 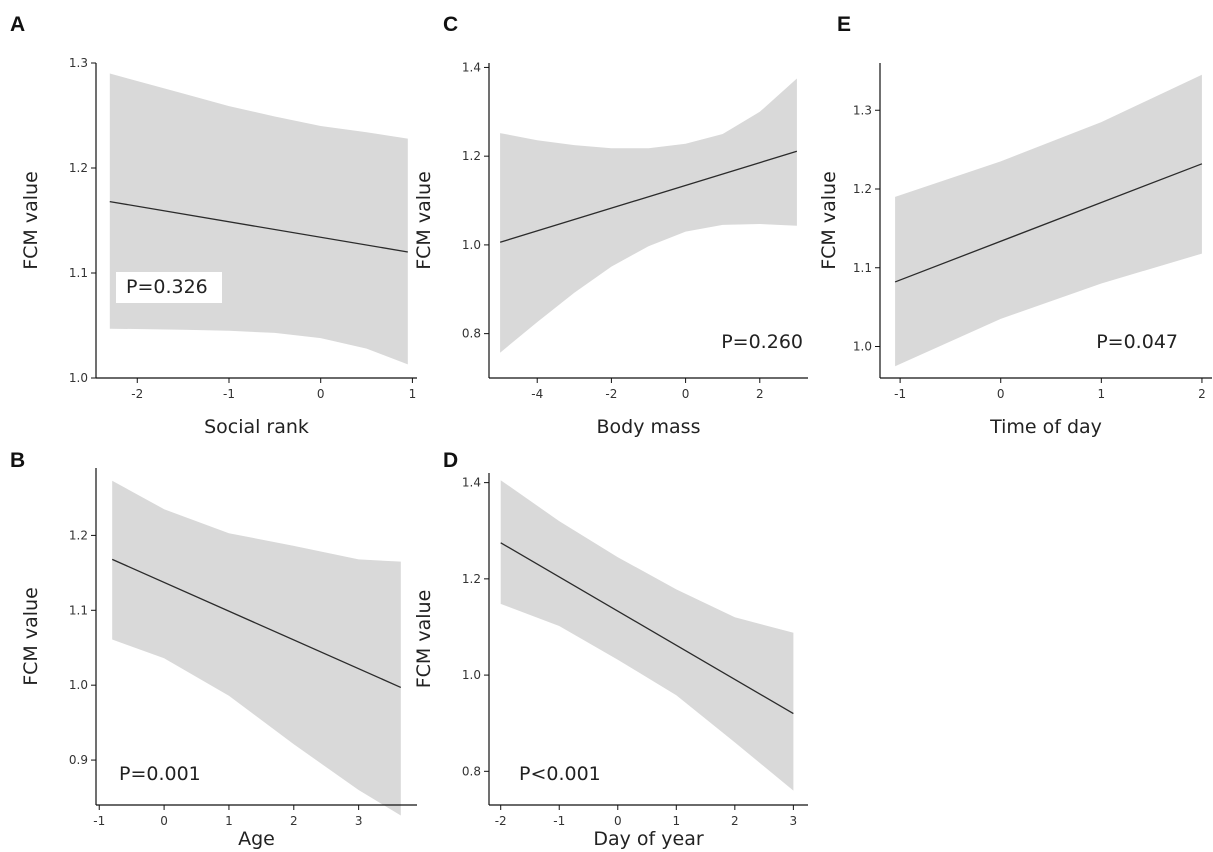 I want to click on p-value-box, so click(x=169, y=287).